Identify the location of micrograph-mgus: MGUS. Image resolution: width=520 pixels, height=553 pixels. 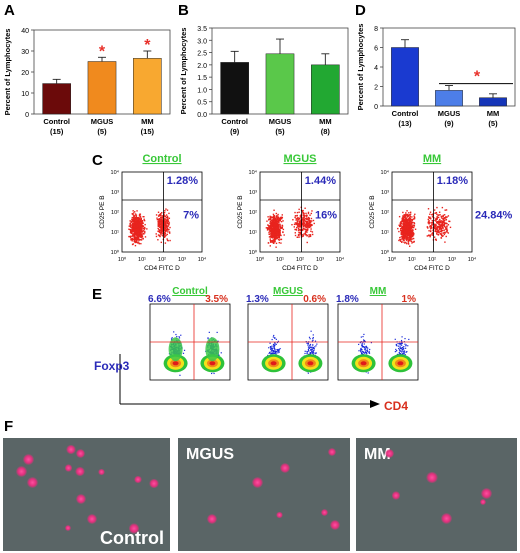
(264, 494).